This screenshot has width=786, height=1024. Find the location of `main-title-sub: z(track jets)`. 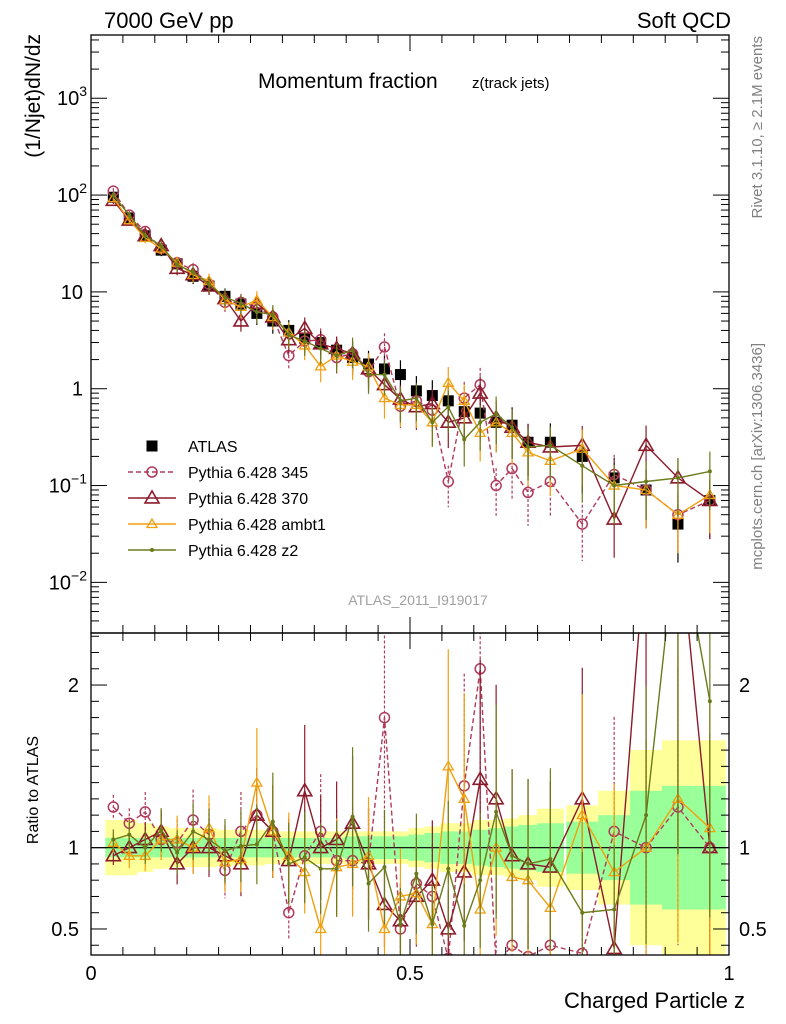

main-title-sub: z(track jets) is located at coordinates (511, 83).